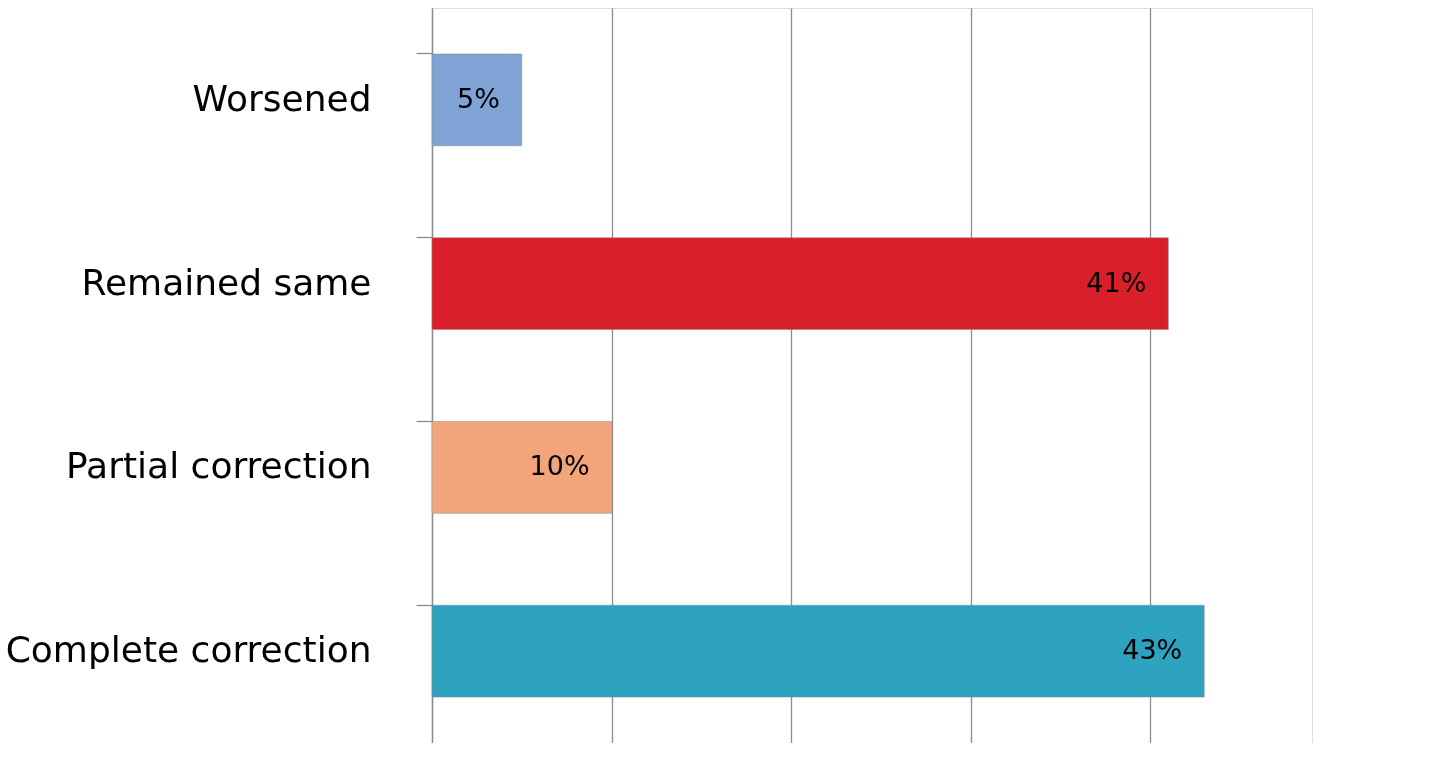  Describe the element at coordinates (219, 466) in the screenshot. I see `y-tick-label: Partial correction` at that location.